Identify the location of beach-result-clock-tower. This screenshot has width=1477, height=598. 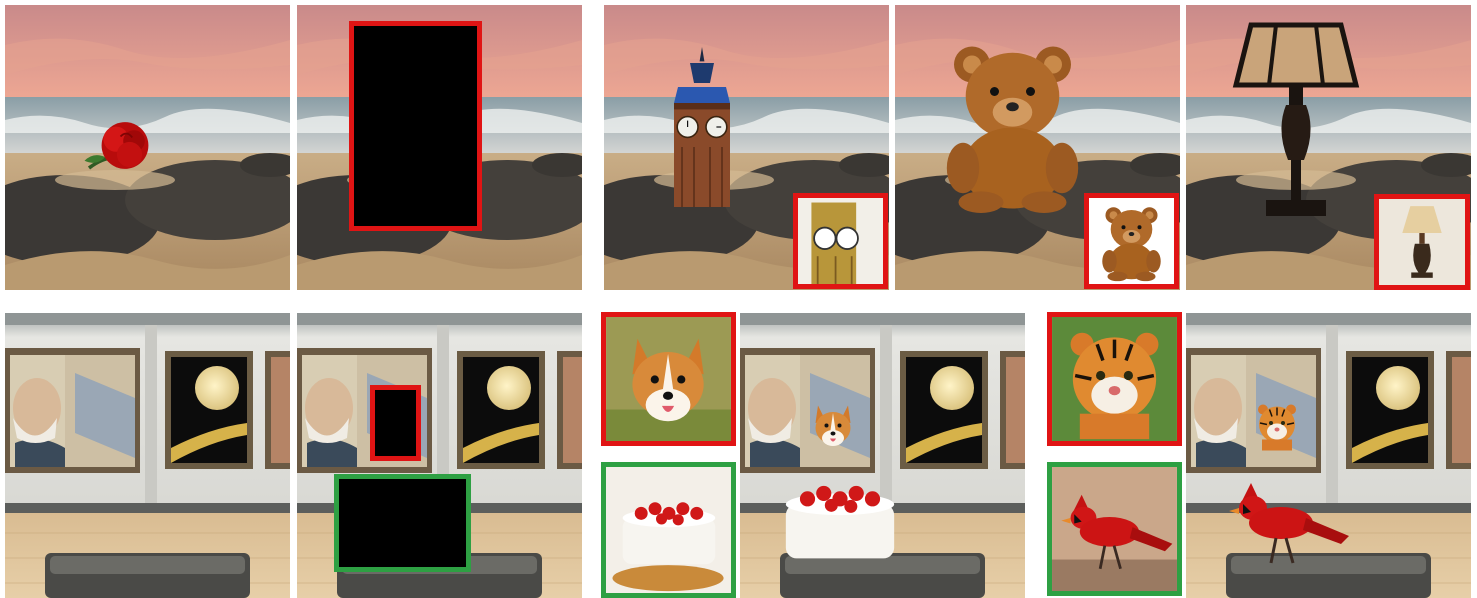
(746, 147).